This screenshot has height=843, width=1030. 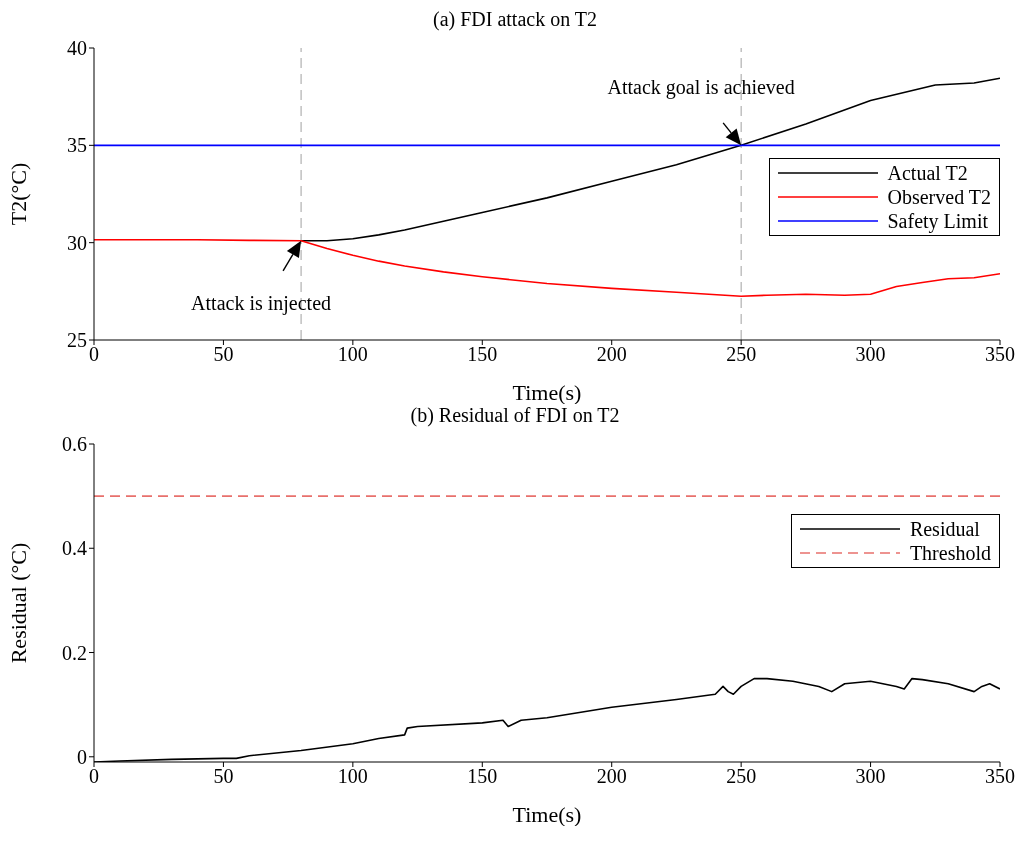 What do you see at coordinates (515, 416) in the screenshot?
I see `chart-title: (b) Residual of FDI on T2` at bounding box center [515, 416].